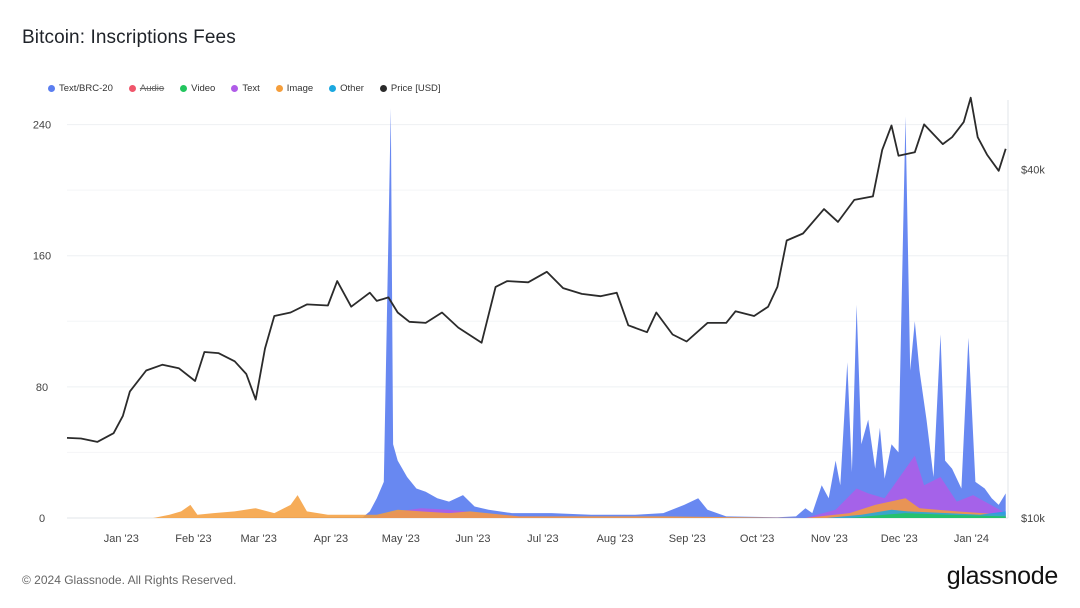 The height and width of the screenshot is (608, 1080). I want to click on area-series-image, so click(536, 506).